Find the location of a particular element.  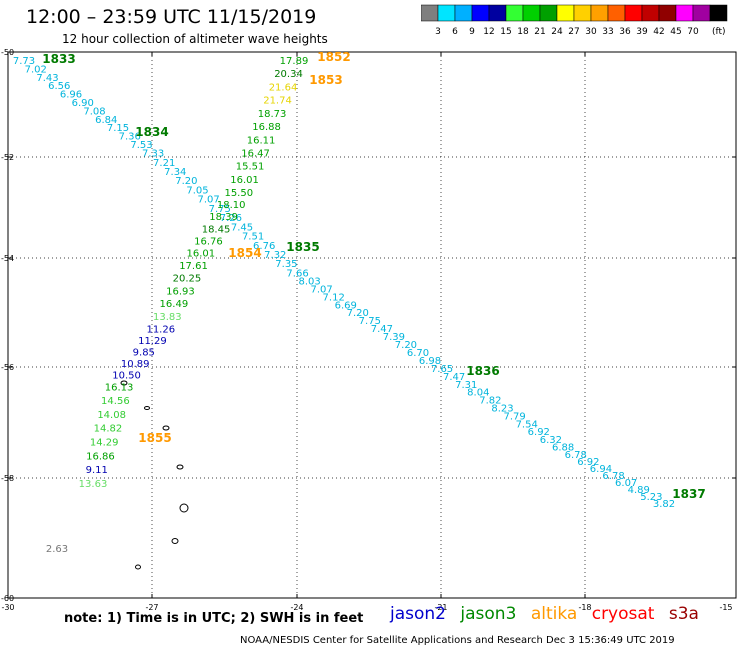

wave-height-label: 18.73 is located at coordinates (272, 114).